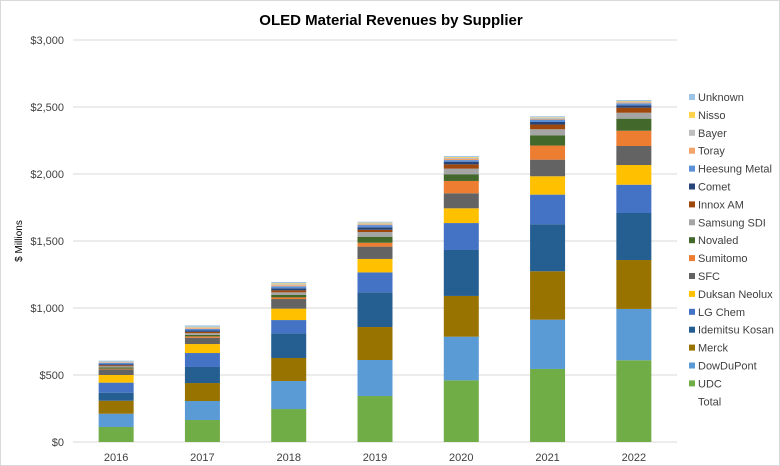 This screenshot has height=466, width=780. I want to click on legend-label: Nisso, so click(712, 116).